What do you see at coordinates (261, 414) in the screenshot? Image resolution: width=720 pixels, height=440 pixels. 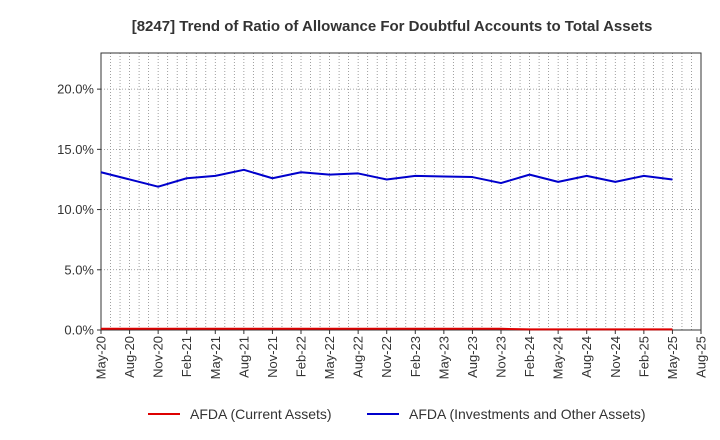 I see `legend-label-1: AFDA (Current Assets)` at bounding box center [261, 414].